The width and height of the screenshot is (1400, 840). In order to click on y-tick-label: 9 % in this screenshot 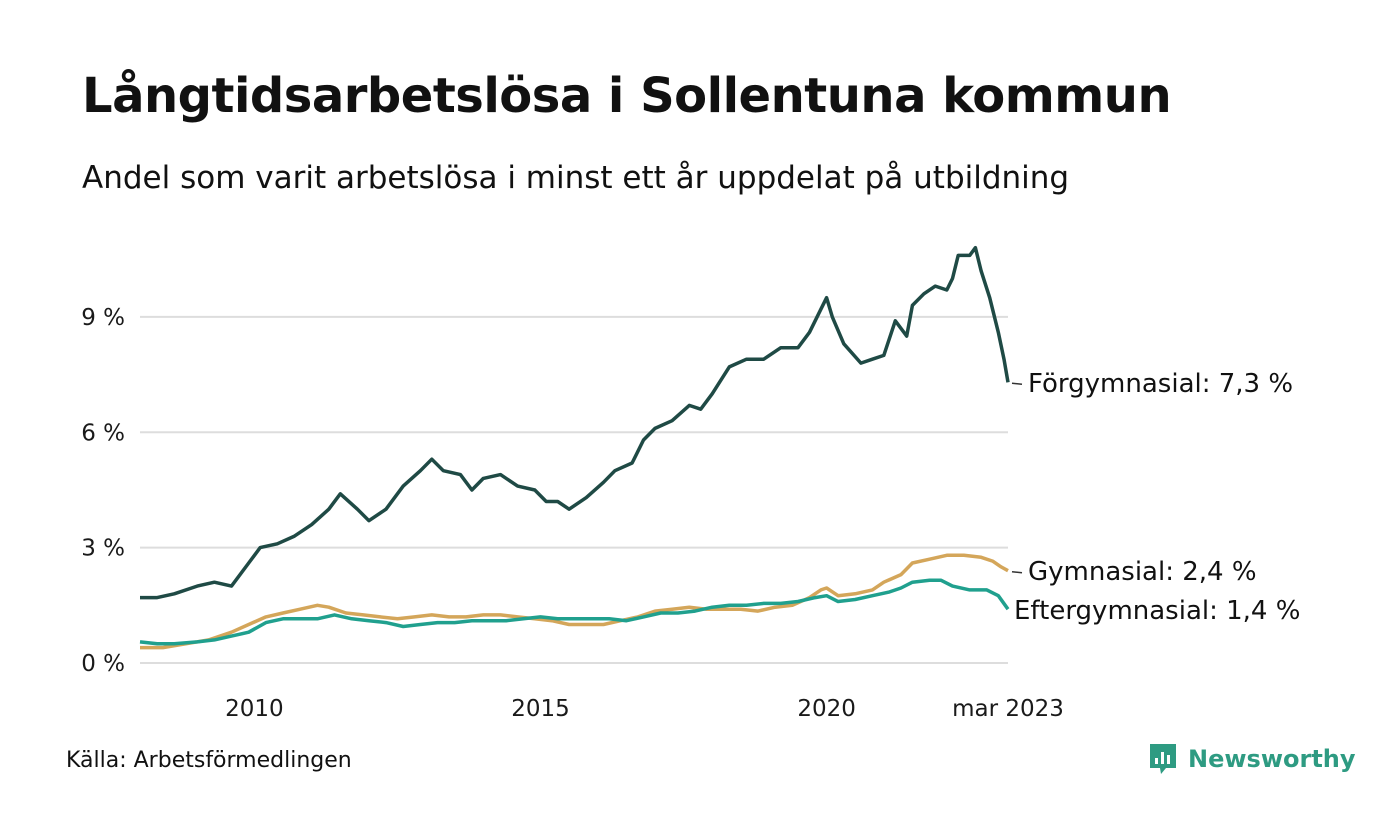, I will do `click(103, 318)`.